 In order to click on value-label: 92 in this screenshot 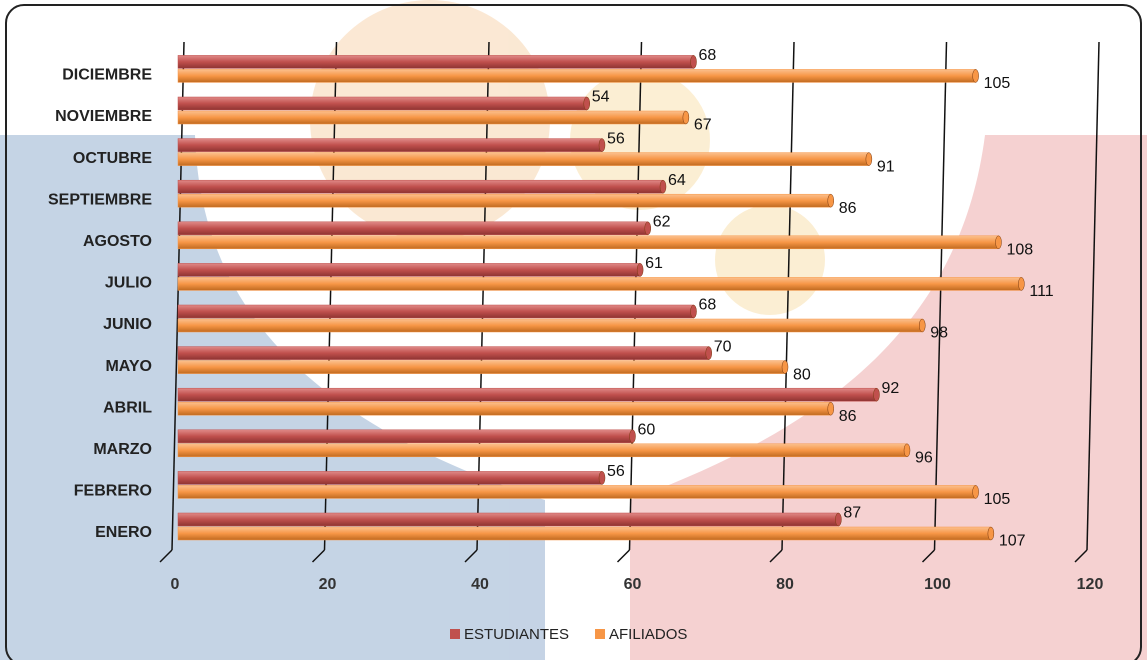, I will do `click(891, 388)`.